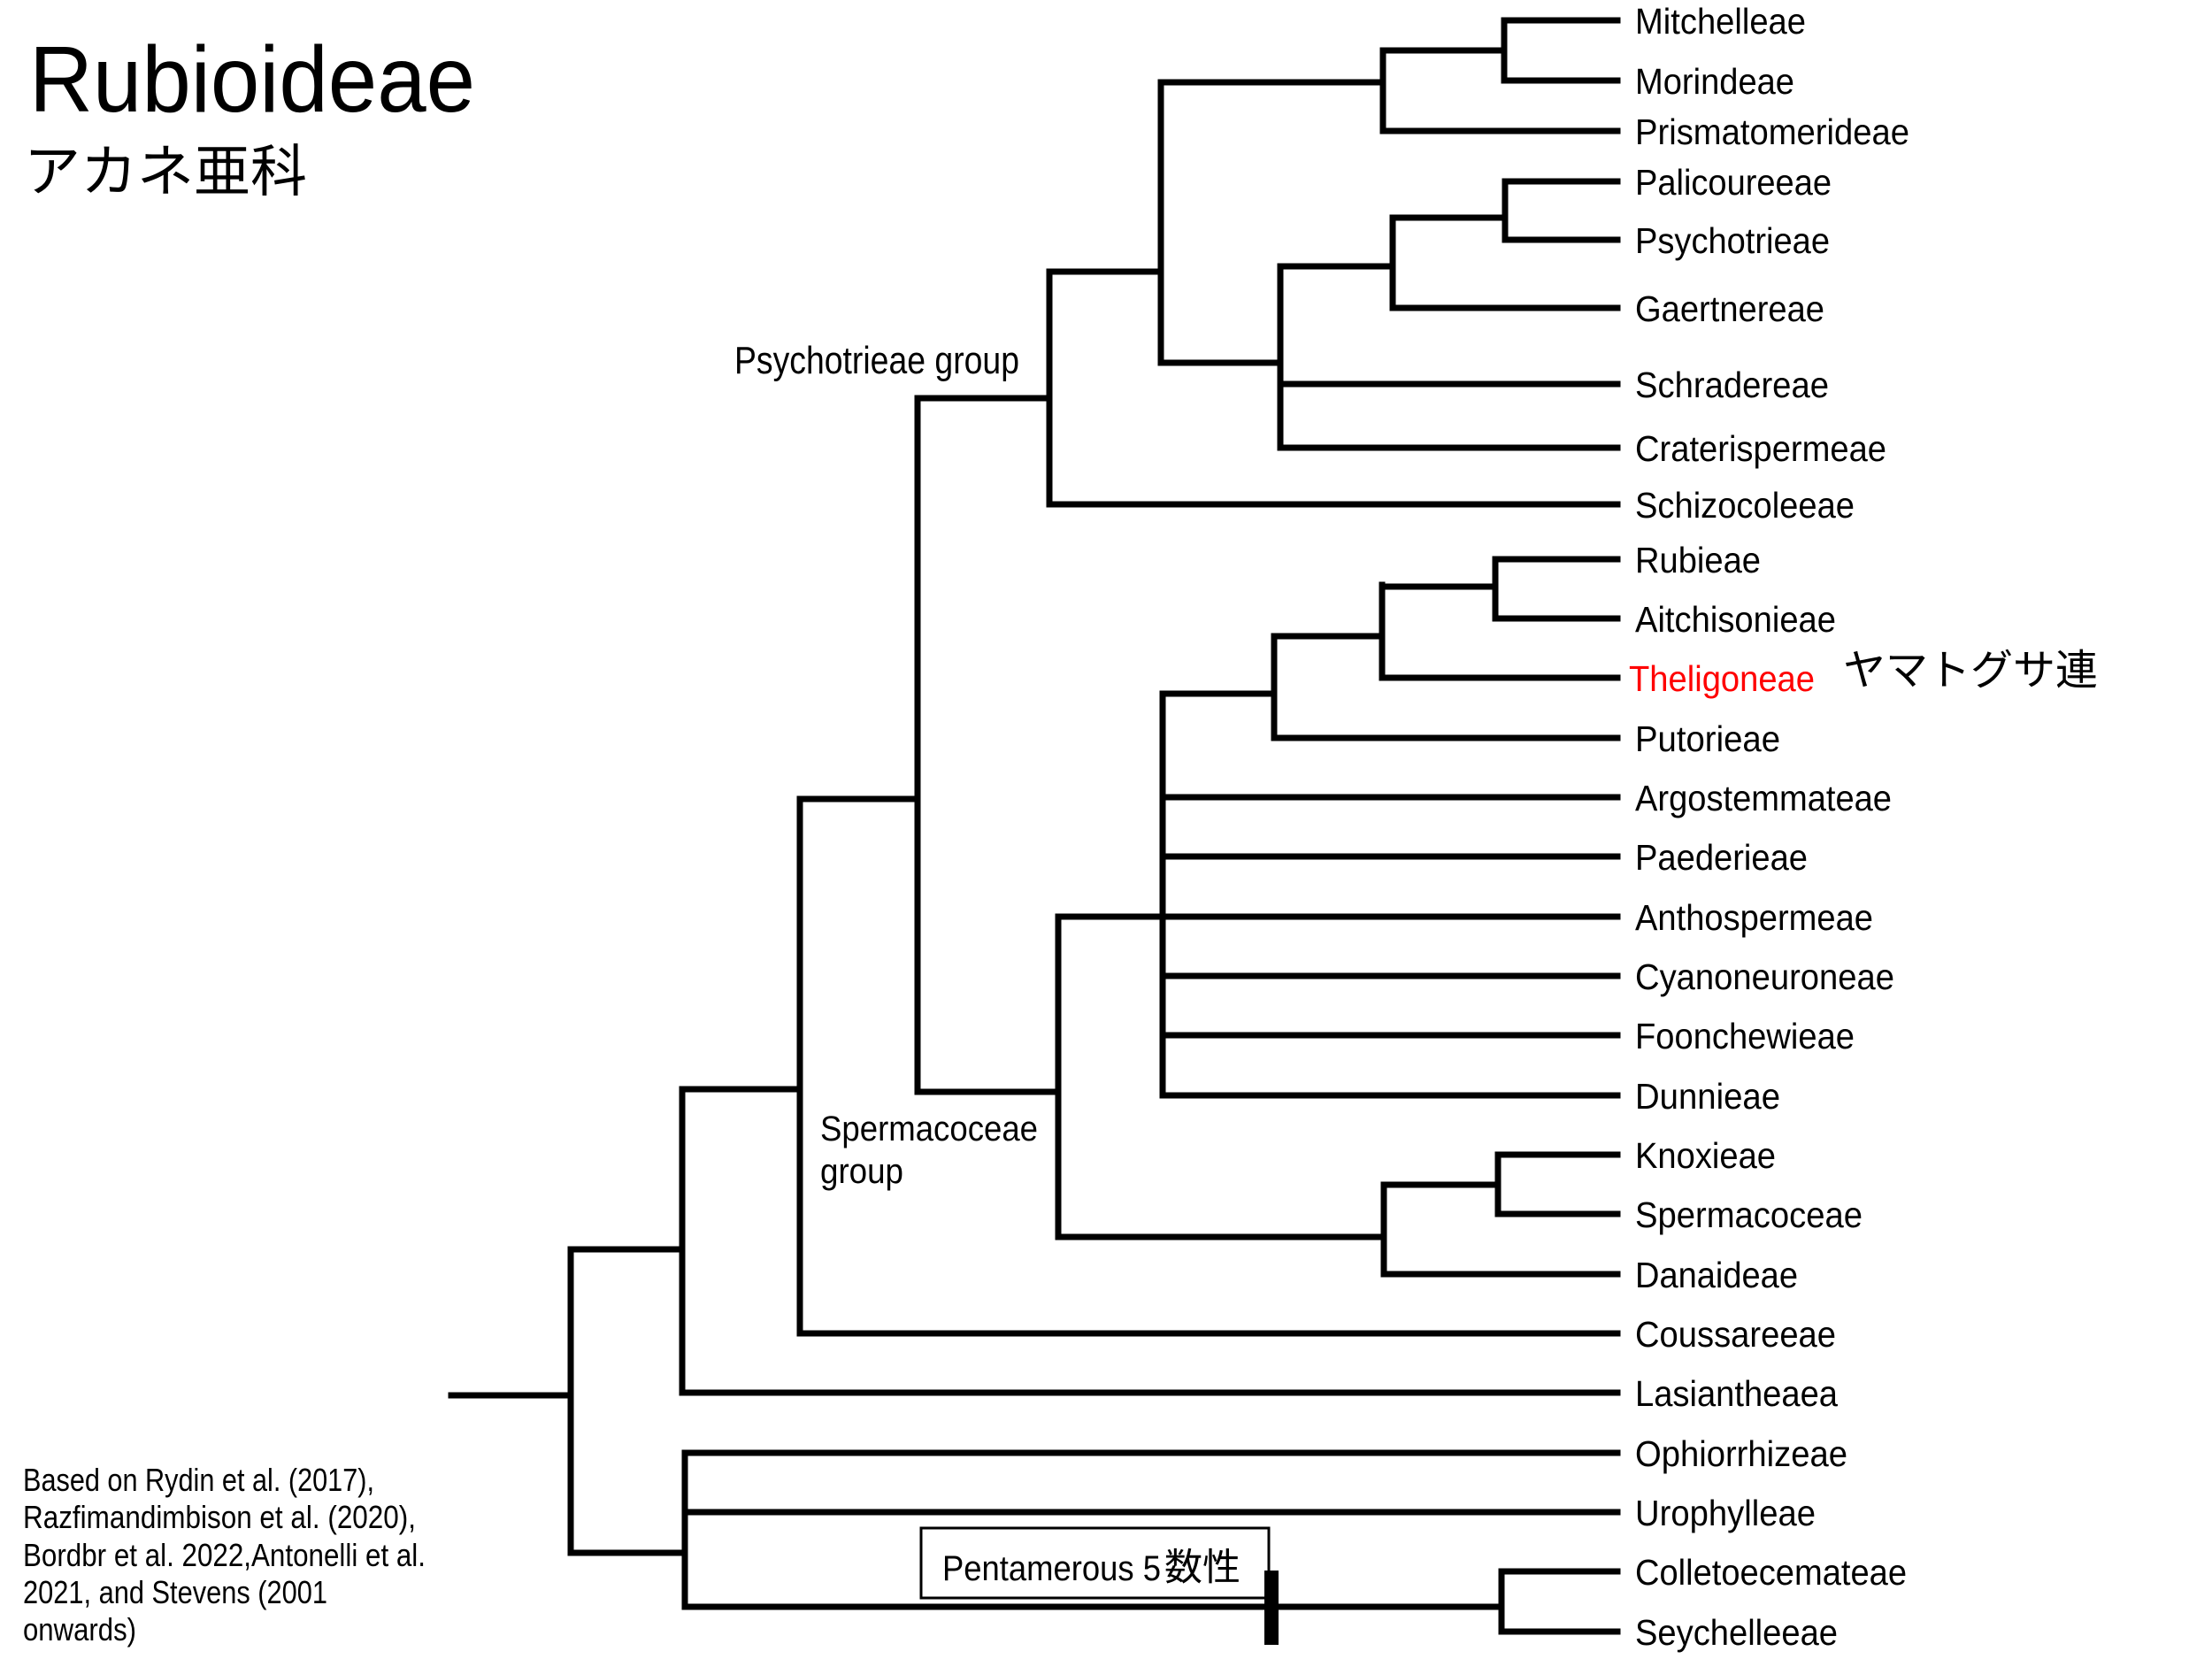 The image size is (2212, 1659). I want to click on svg-text: Pentamerous 5, so click(1052, 1568).